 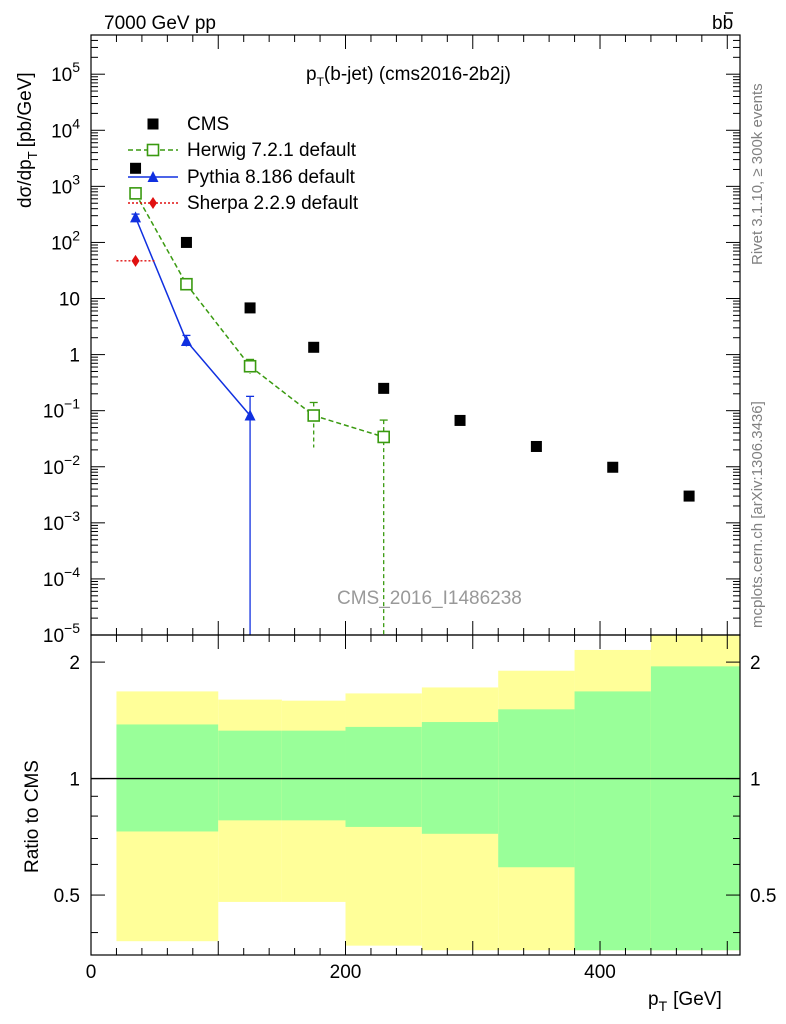 What do you see at coordinates (74, 356) in the screenshot?
I see `y-tick-label: 1` at bounding box center [74, 356].